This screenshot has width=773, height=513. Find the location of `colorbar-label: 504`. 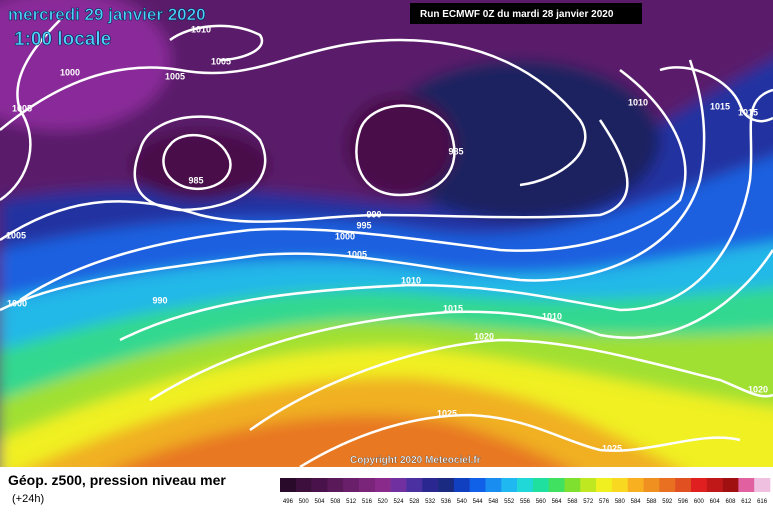

colorbar-label: 504 is located at coordinates (320, 502).